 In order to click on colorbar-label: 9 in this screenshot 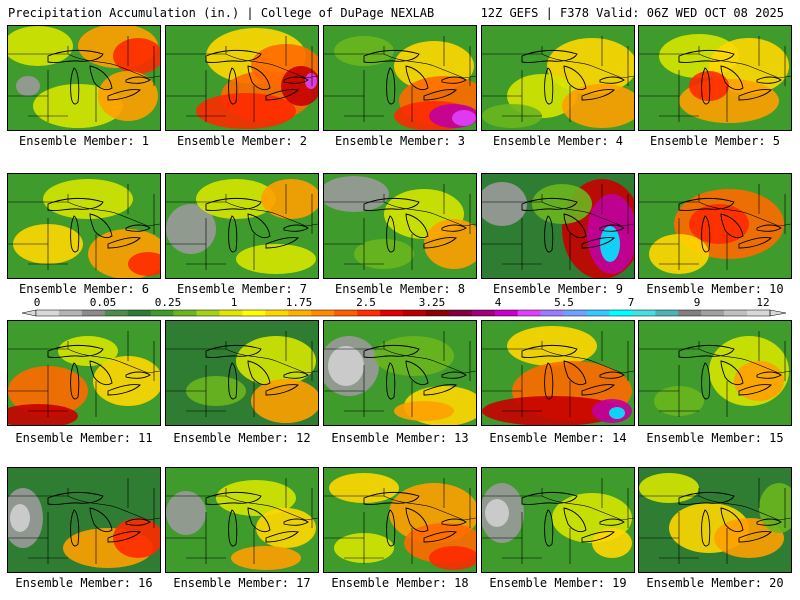, I will do `click(697, 302)`.